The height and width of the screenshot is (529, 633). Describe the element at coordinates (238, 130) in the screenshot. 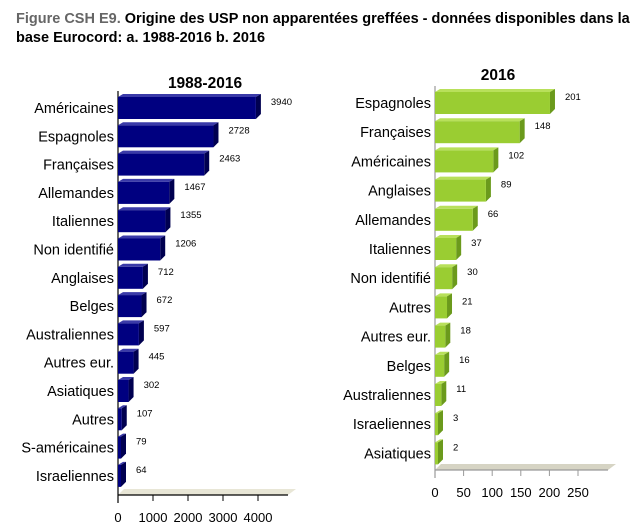

I see `value-label: 2728` at that location.